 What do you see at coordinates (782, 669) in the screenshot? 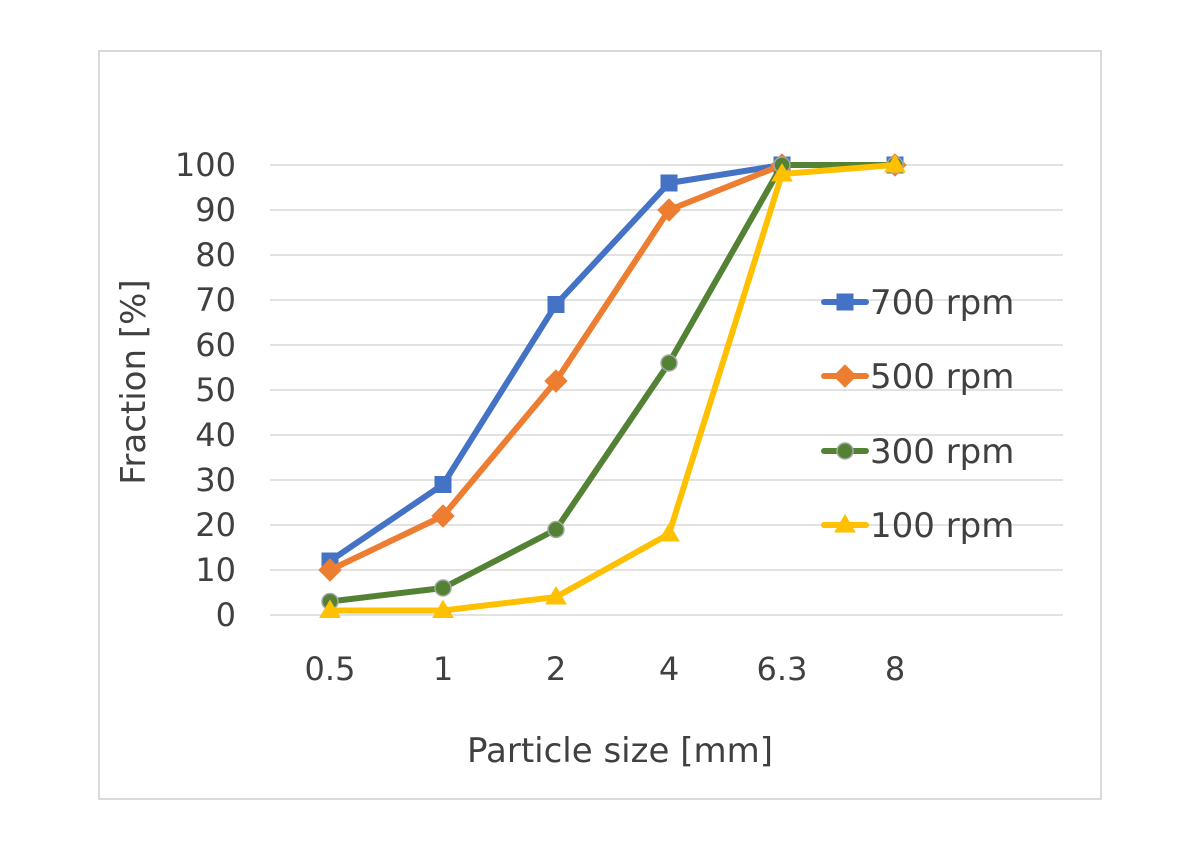
I see `x-tick-label: 6.3` at bounding box center [782, 669].